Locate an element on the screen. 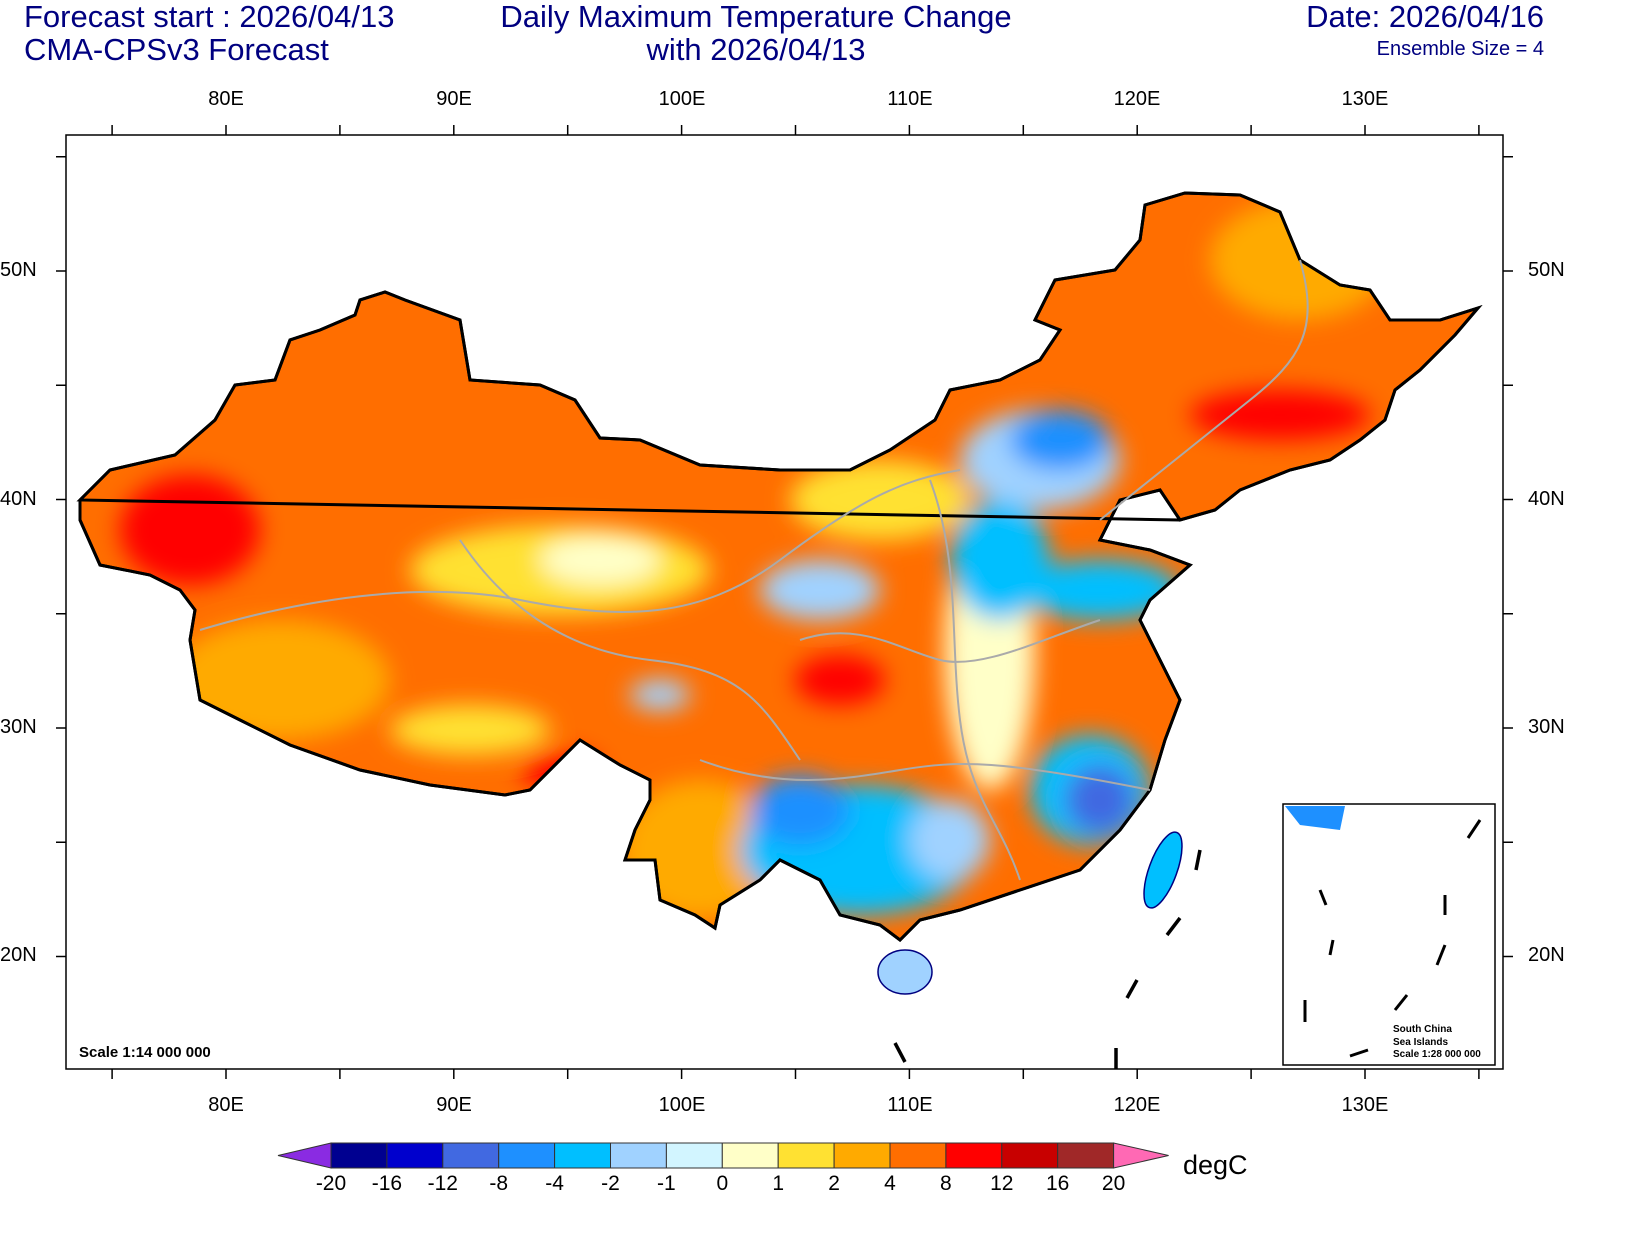  forecast-start-label: Forecast start : 2026/04/13 is located at coordinates (209, 17).